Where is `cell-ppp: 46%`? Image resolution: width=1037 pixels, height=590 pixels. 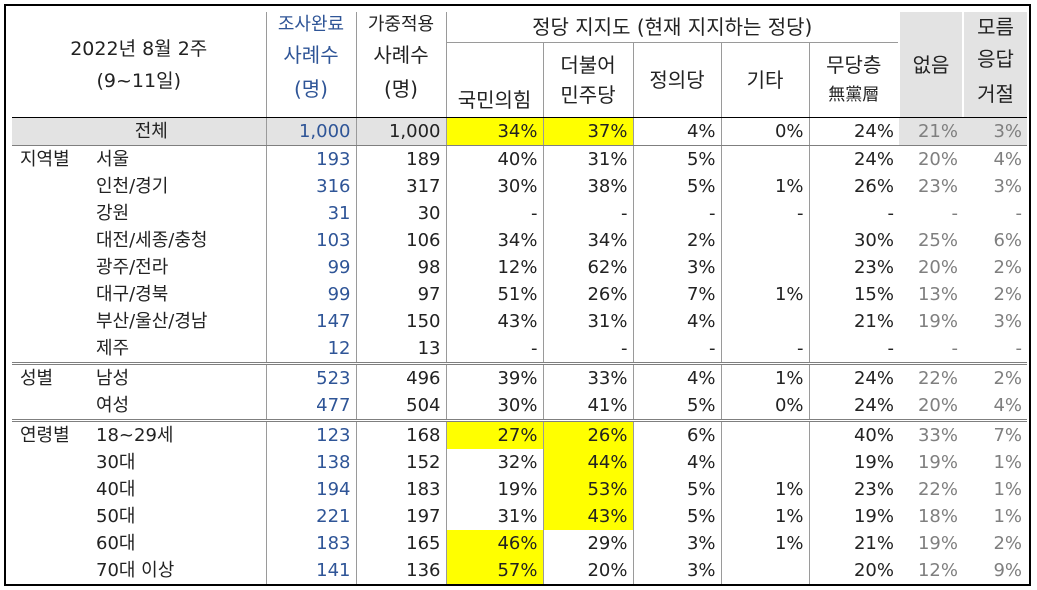 cell-ppp: 46% is located at coordinates (494, 543).